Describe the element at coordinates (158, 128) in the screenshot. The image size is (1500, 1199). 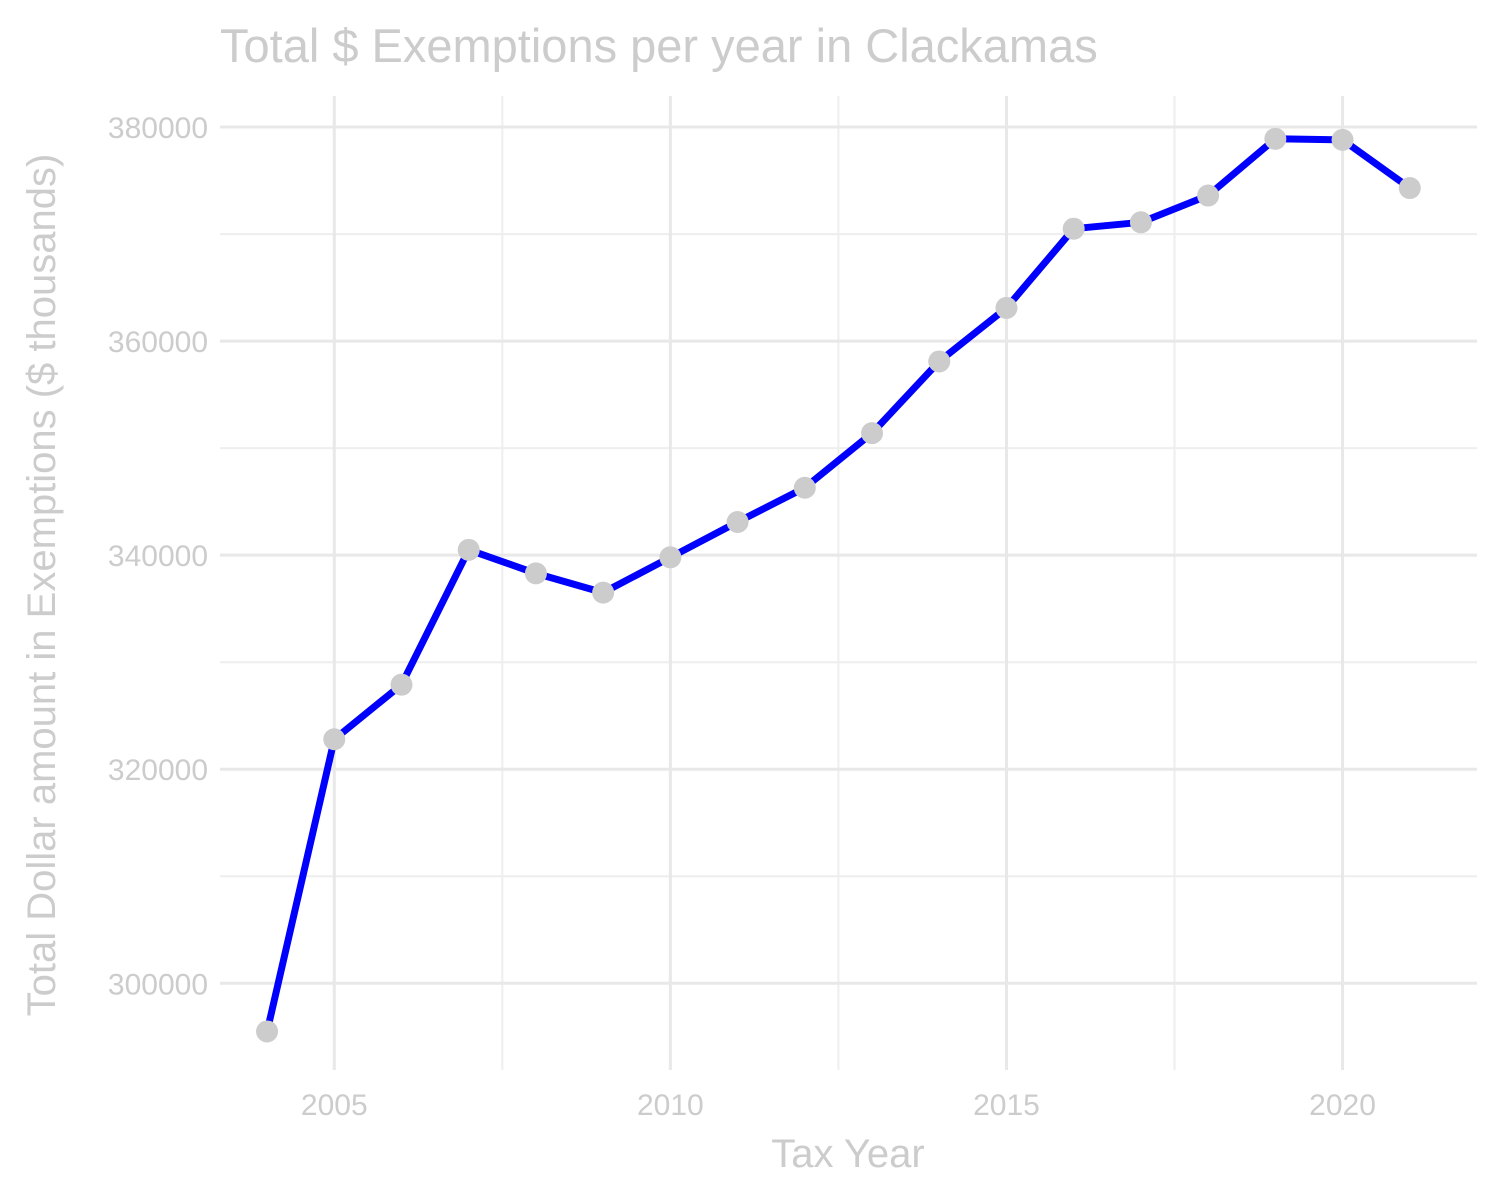
I see `y-tick-label: 380000` at that location.